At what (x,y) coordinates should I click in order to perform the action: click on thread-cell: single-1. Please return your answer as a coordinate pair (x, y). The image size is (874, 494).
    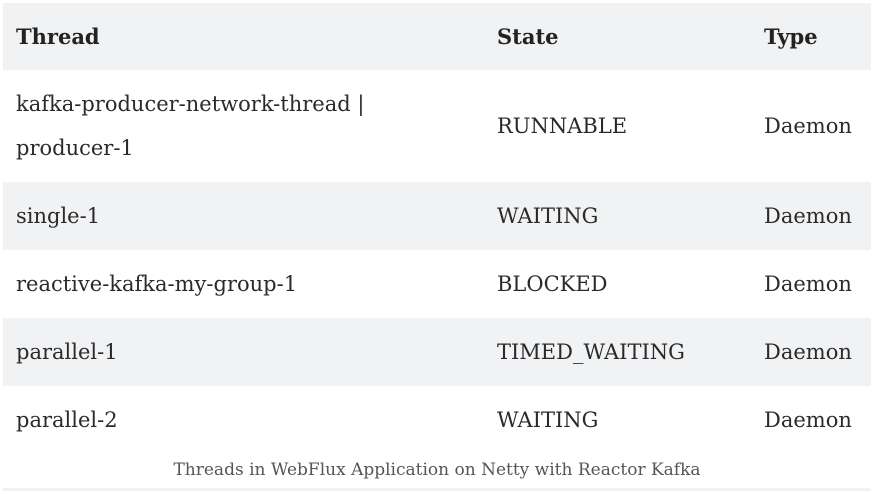
    Looking at the image, I should click on (243, 216).